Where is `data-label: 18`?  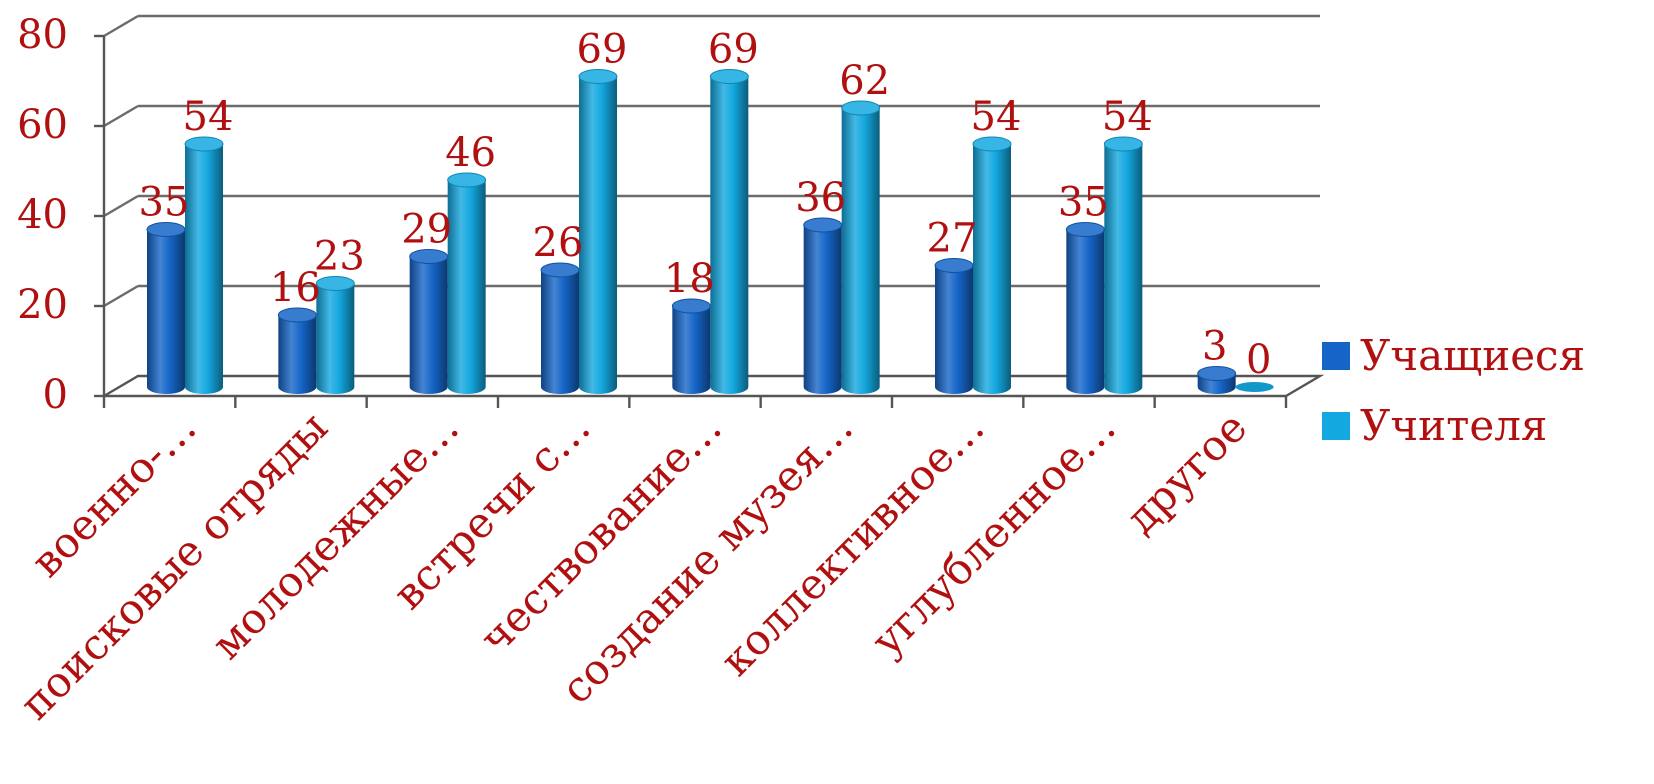
data-label: 18 is located at coordinates (689, 279).